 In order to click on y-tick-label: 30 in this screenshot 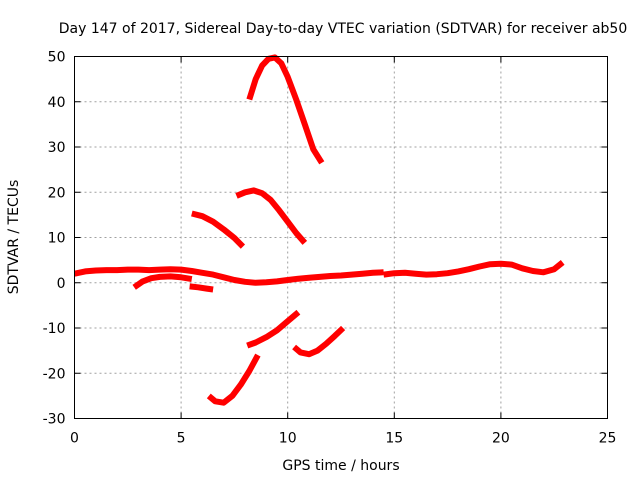, I will do `click(57, 148)`.